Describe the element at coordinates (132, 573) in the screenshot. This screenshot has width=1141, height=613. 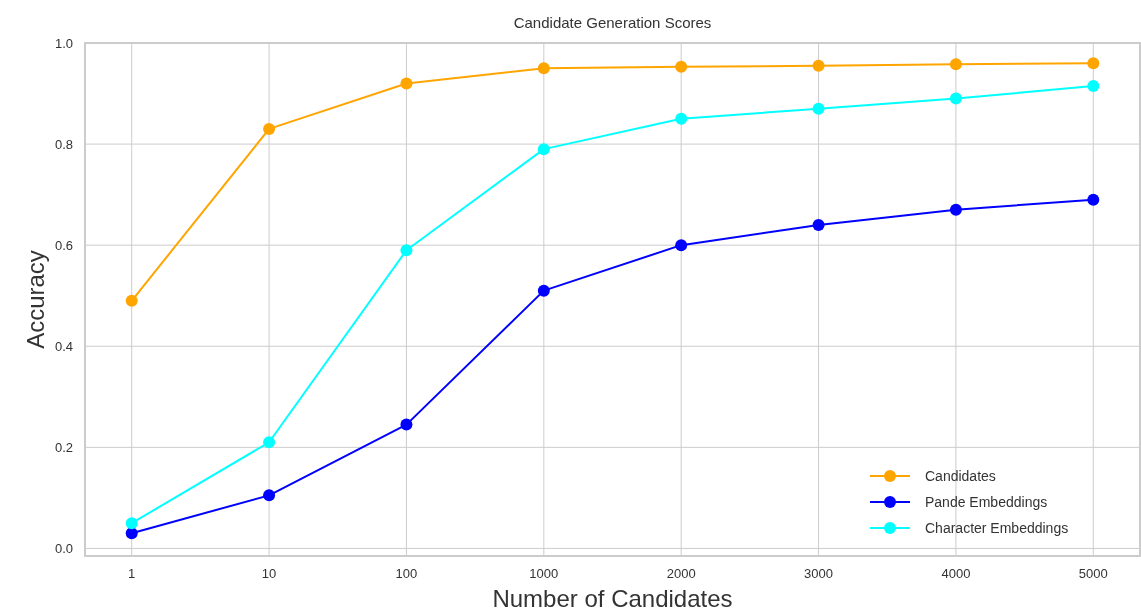
I see `x-tick-label: 1` at that location.